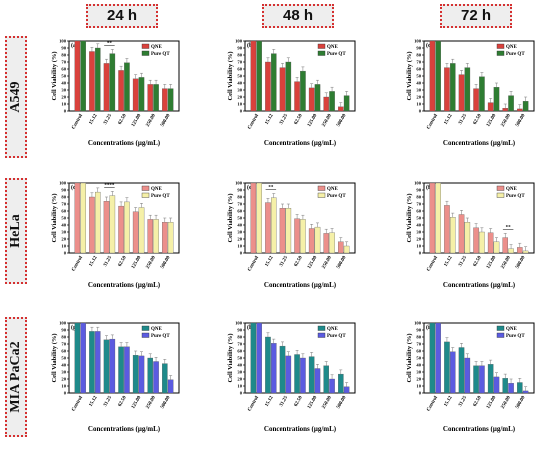 The width and height of the screenshot is (550, 455). I want to click on y-tick-label: 20, so click(418, 379).